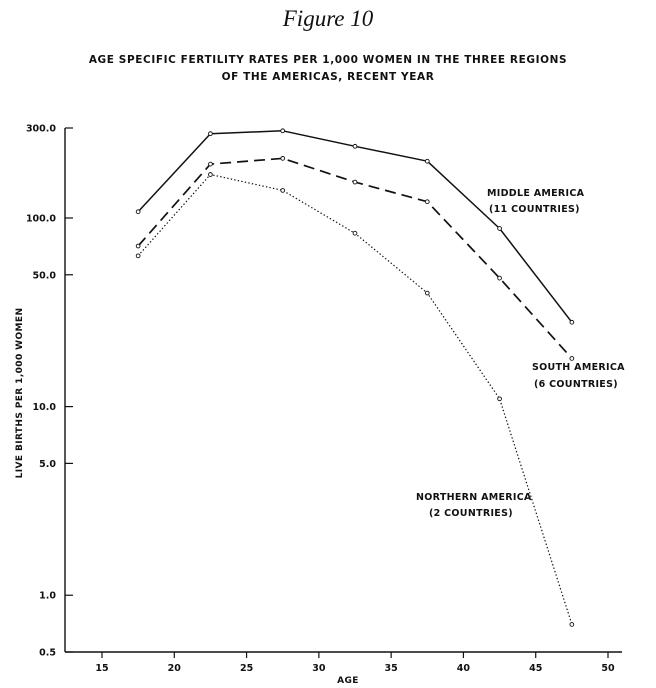 This screenshot has height=688, width=656. Describe the element at coordinates (101, 668) in the screenshot. I see `x-tick-label: 15` at that location.